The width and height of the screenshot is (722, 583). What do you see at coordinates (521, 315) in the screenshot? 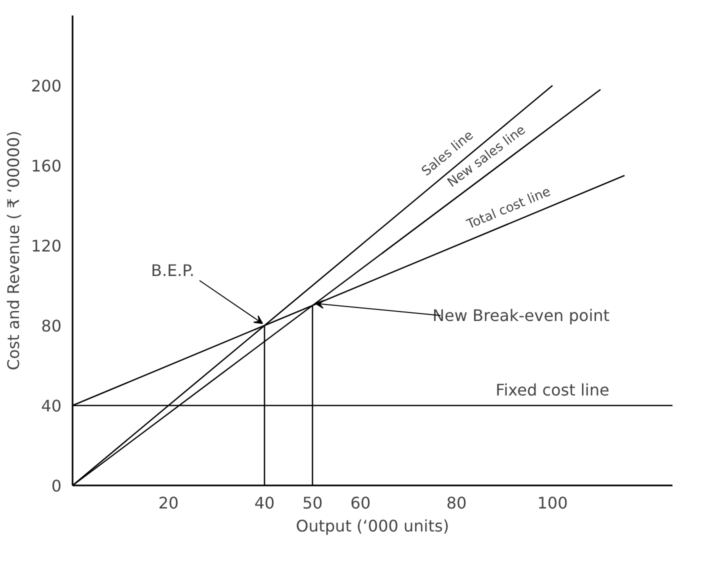
I see `annotation: New Break-even point` at bounding box center [521, 315].